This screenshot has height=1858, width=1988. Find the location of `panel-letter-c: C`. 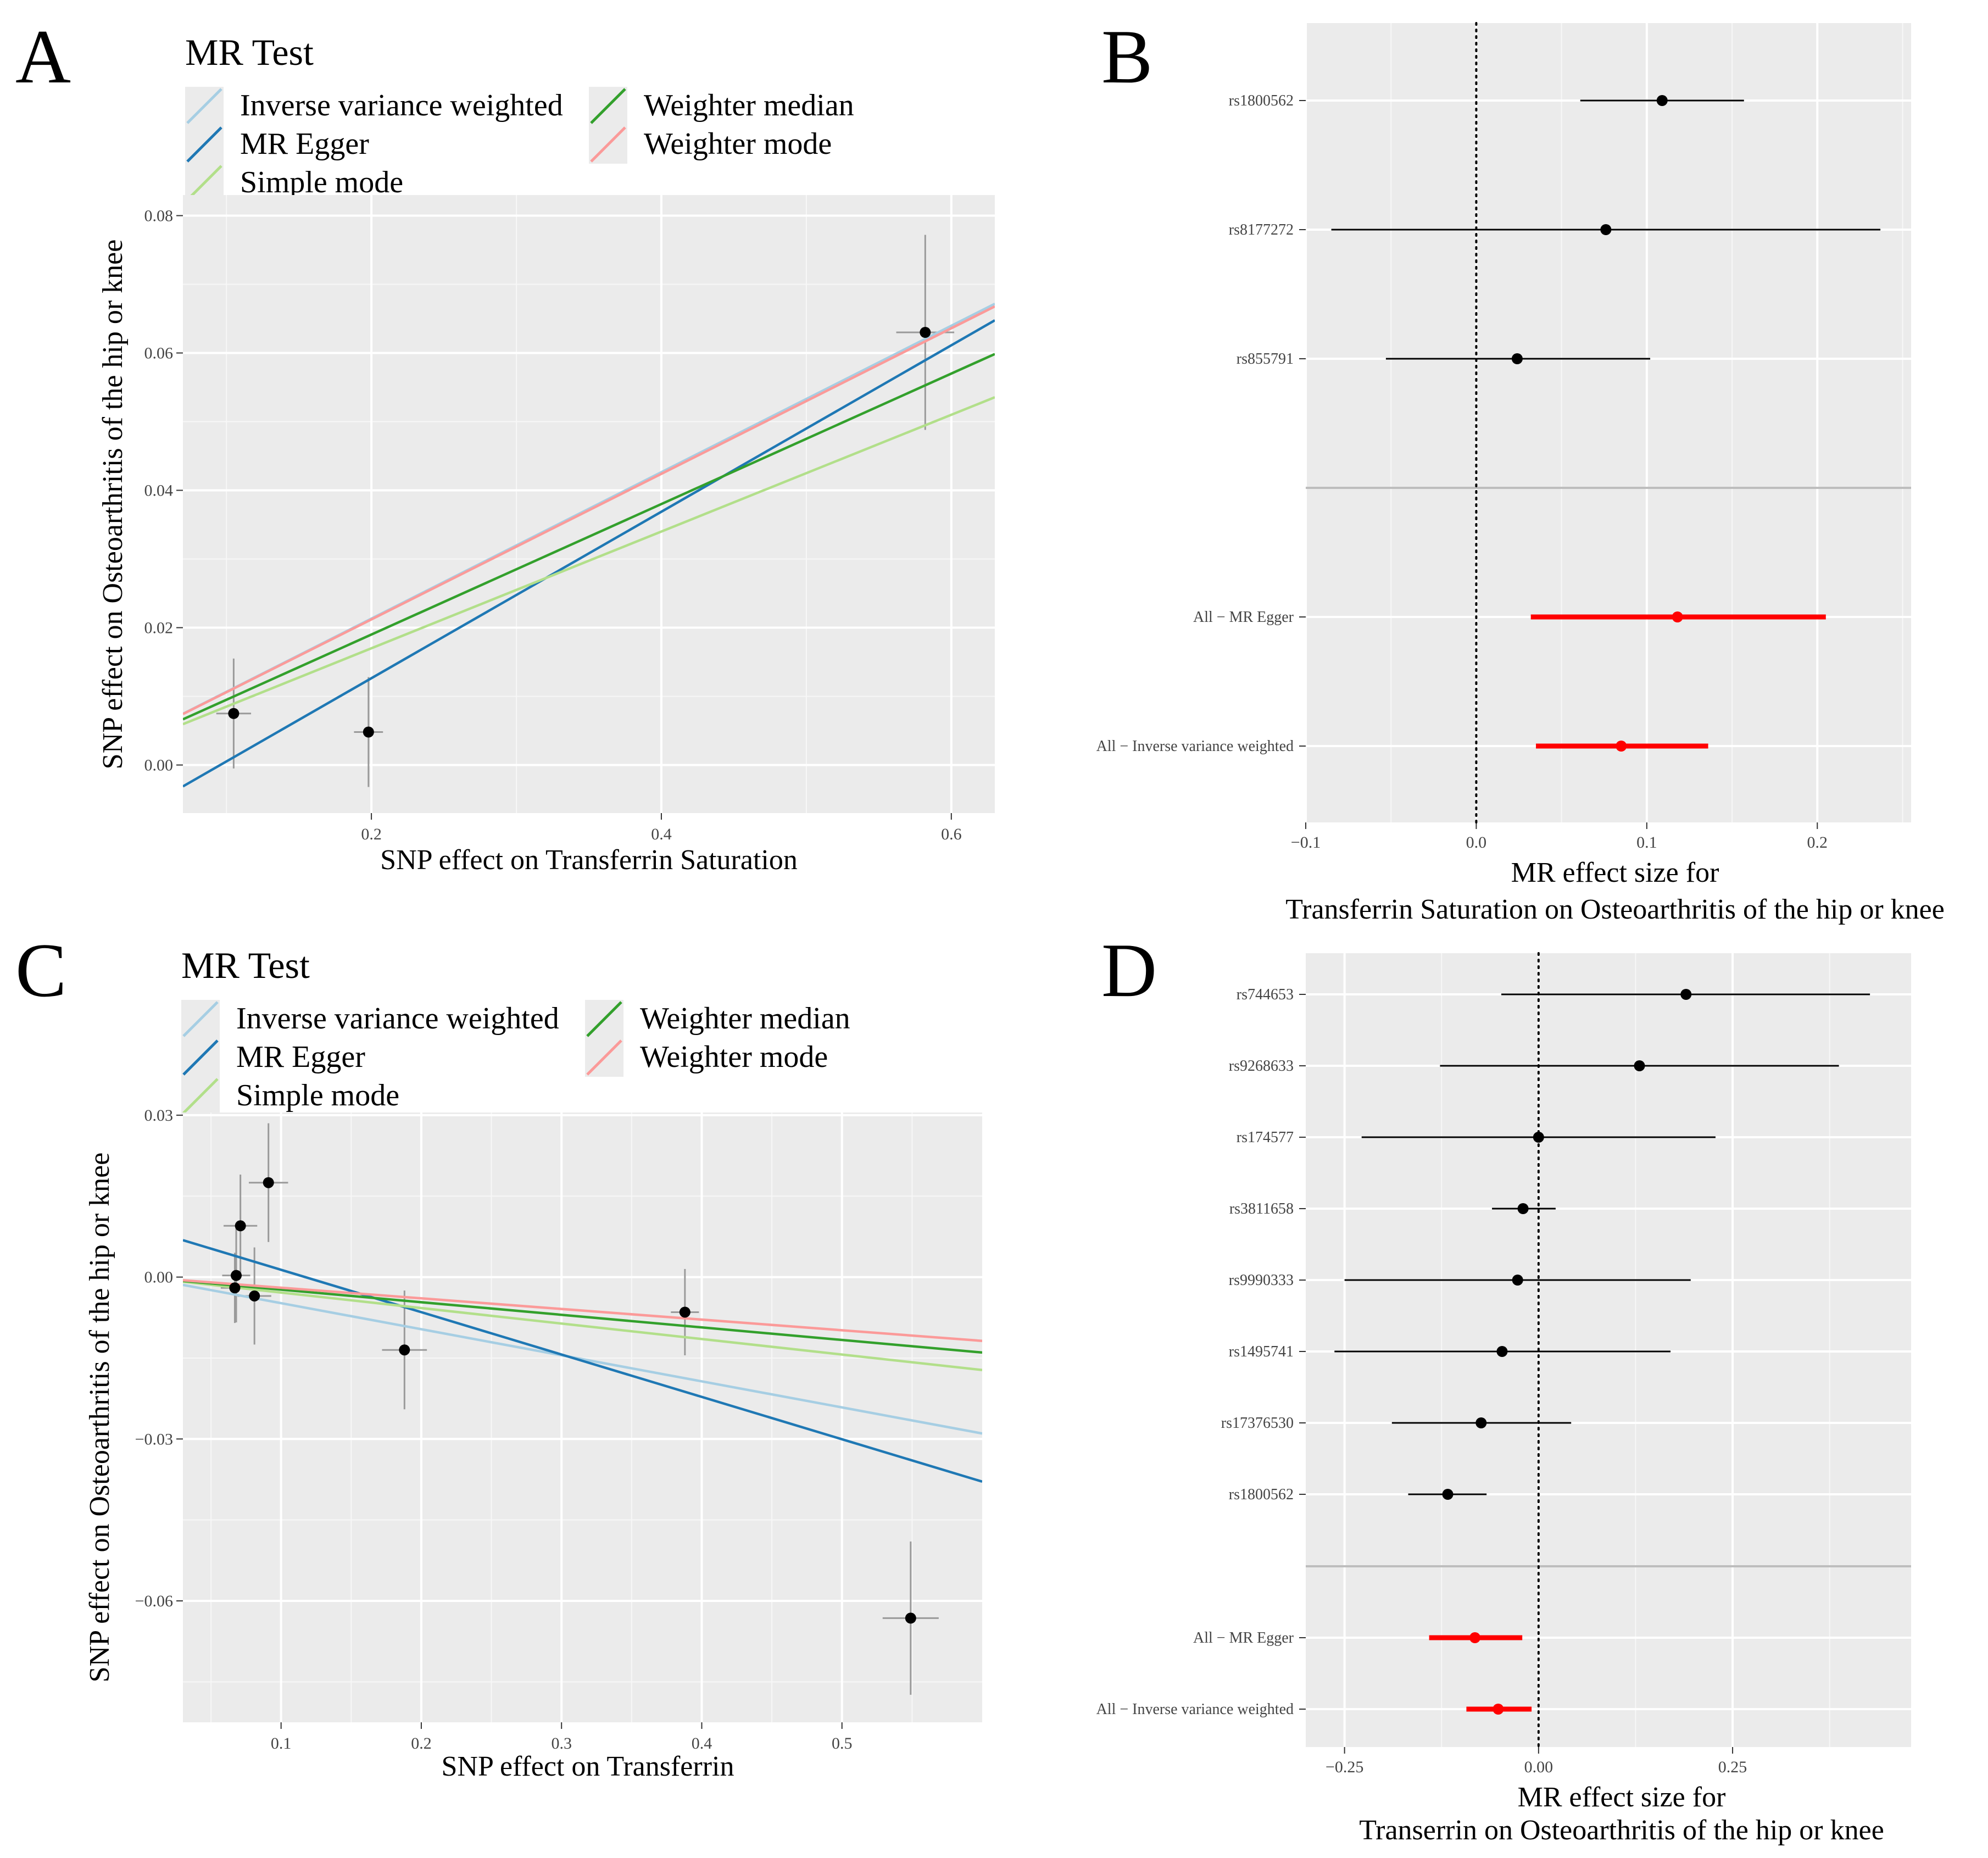

panel-letter-c: C is located at coordinates (40, 970).